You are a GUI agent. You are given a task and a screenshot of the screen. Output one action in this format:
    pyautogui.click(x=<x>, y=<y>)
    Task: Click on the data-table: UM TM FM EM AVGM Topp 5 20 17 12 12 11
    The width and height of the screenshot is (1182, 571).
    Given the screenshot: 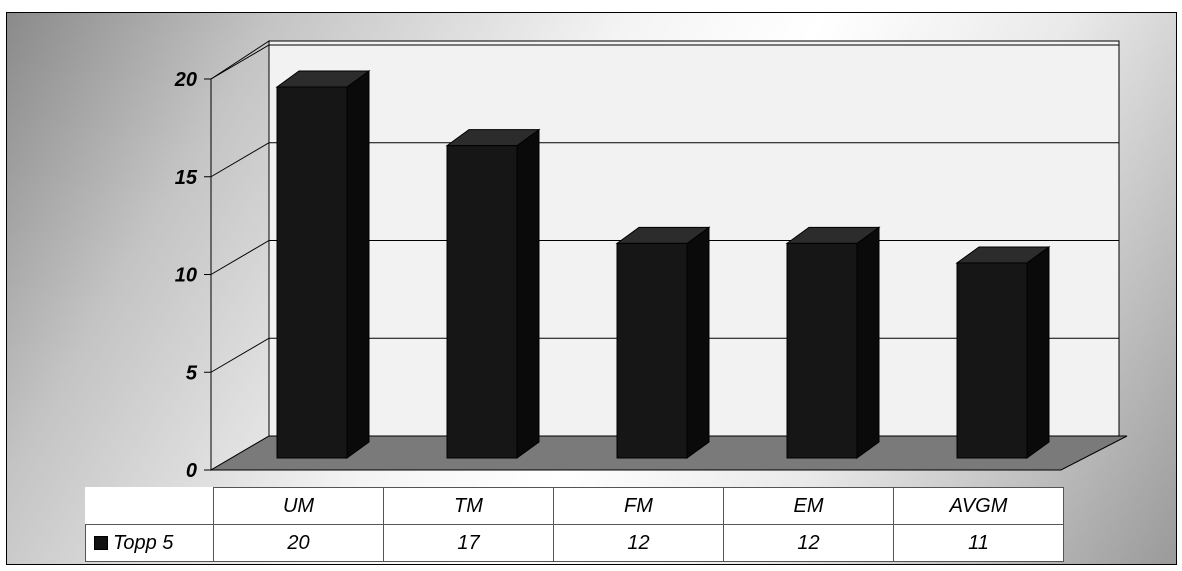 What is the action you would take?
    pyautogui.click(x=574, y=524)
    